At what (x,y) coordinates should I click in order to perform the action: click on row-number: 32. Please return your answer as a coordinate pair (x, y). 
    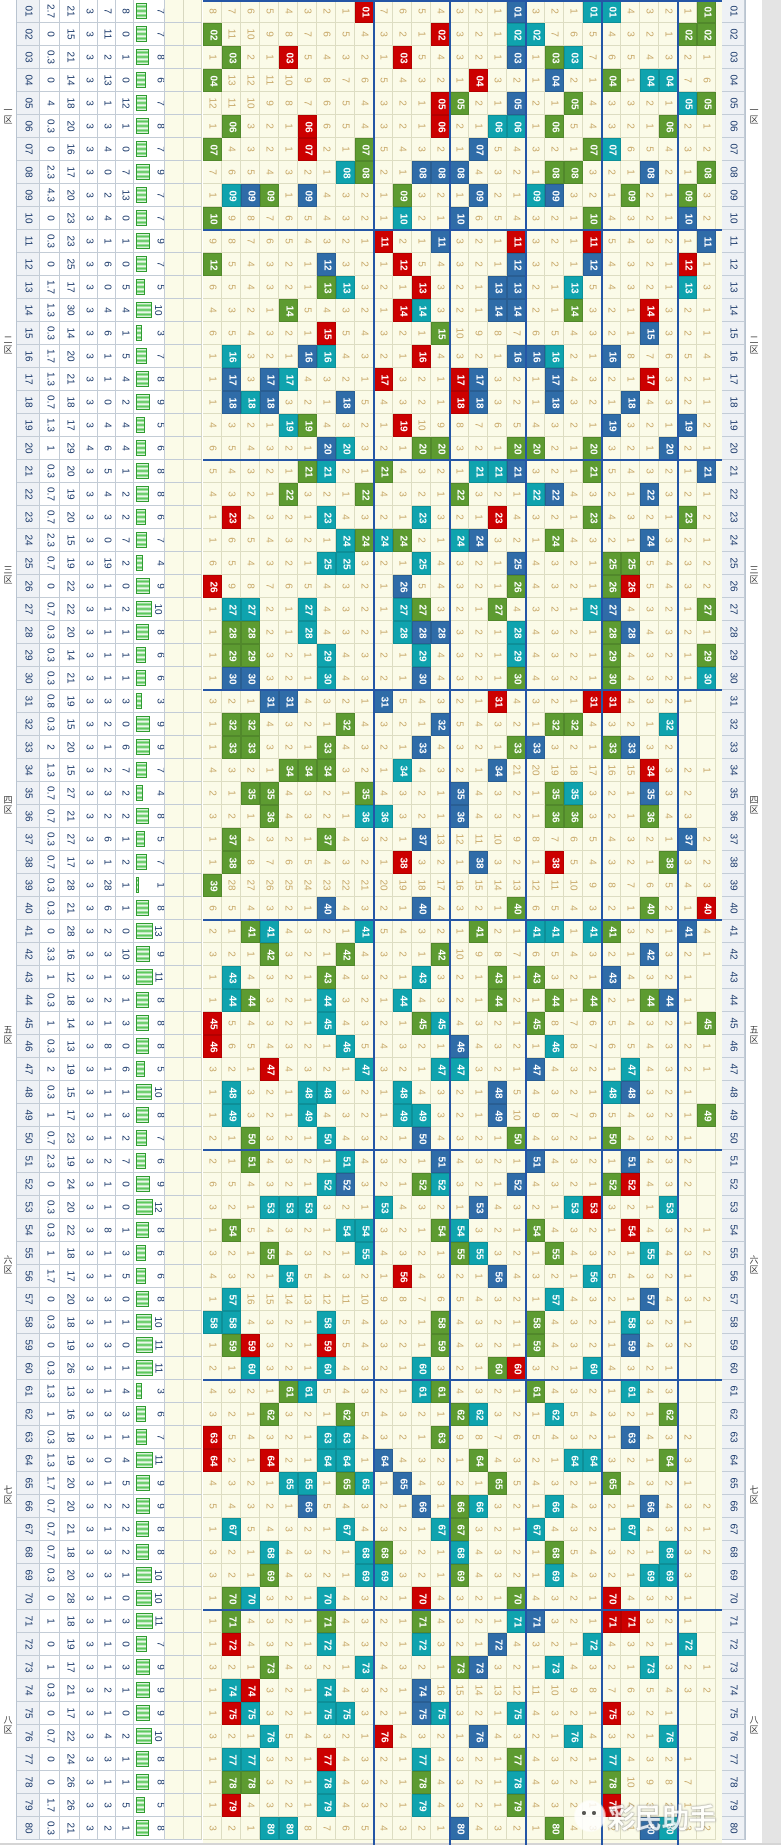
    Looking at the image, I should click on (28, 724).